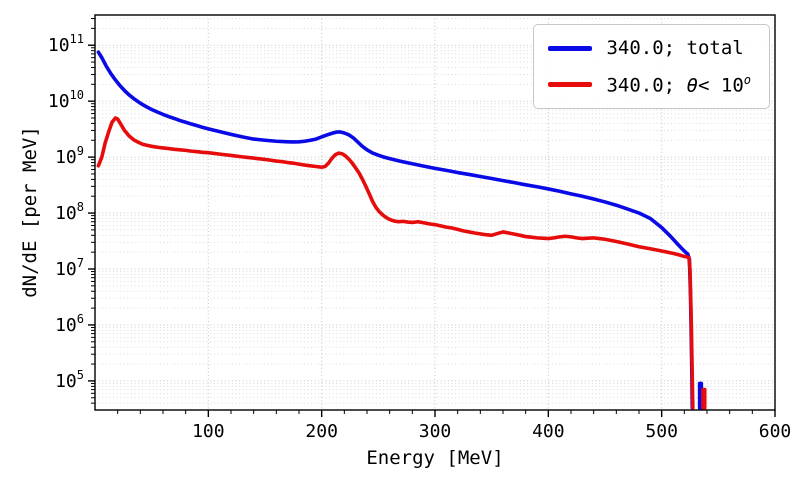 This screenshot has height=480, width=800. Describe the element at coordinates (69, 212) in the screenshot. I see `svg-text: 10⁸` at that location.